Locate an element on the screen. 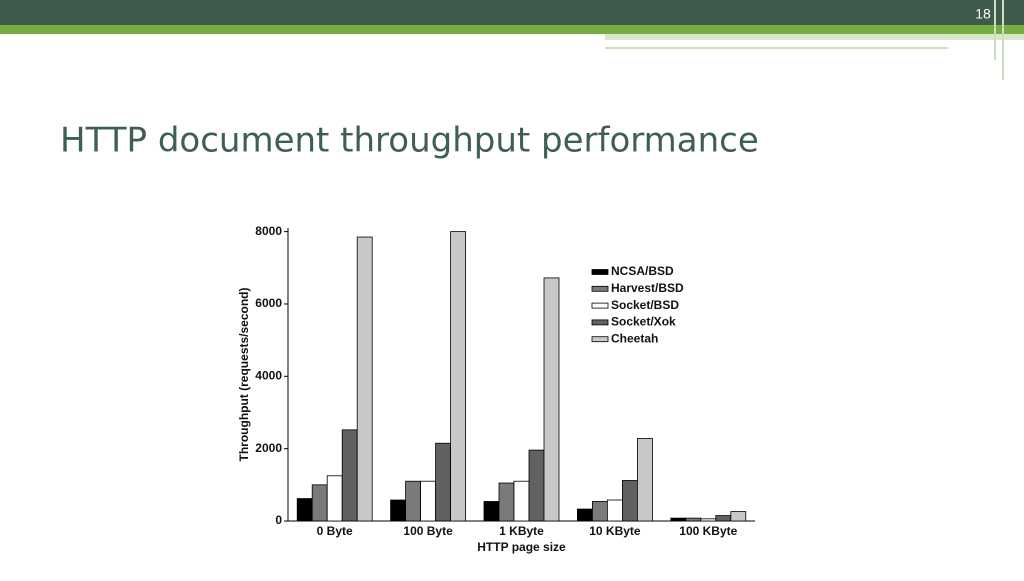 This screenshot has width=1024, height=581. header-accent is located at coordinates (814, 37).